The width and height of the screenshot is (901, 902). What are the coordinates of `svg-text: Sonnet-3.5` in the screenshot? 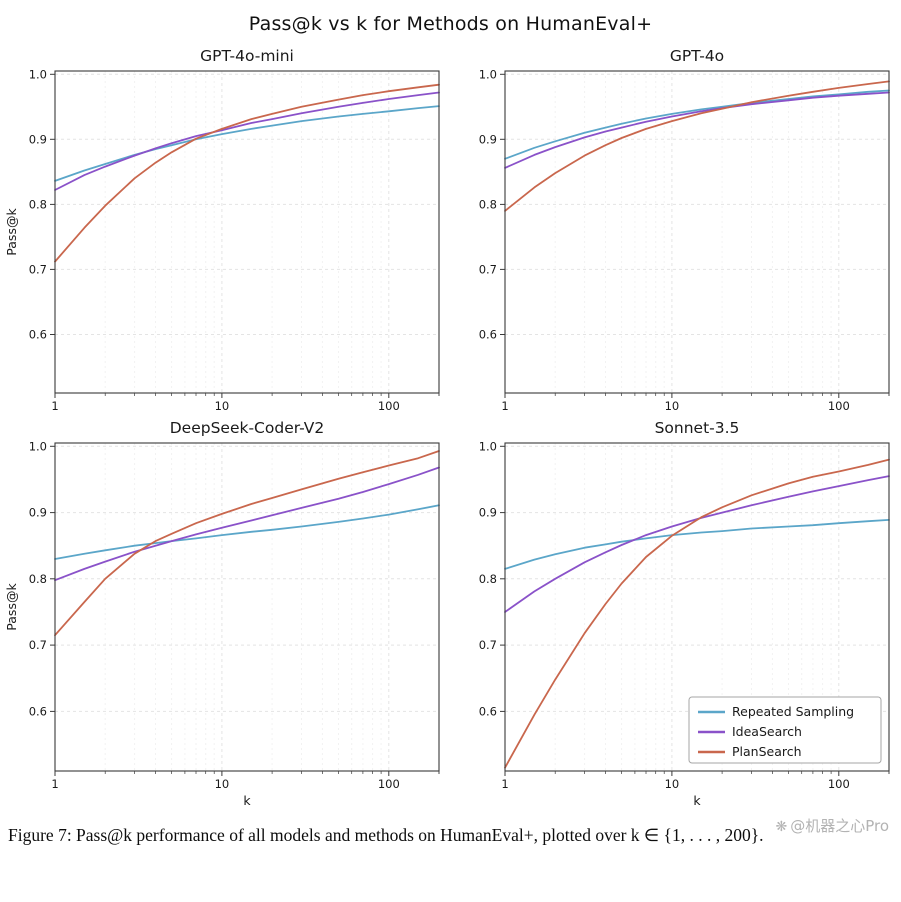 It's located at (696, 428).